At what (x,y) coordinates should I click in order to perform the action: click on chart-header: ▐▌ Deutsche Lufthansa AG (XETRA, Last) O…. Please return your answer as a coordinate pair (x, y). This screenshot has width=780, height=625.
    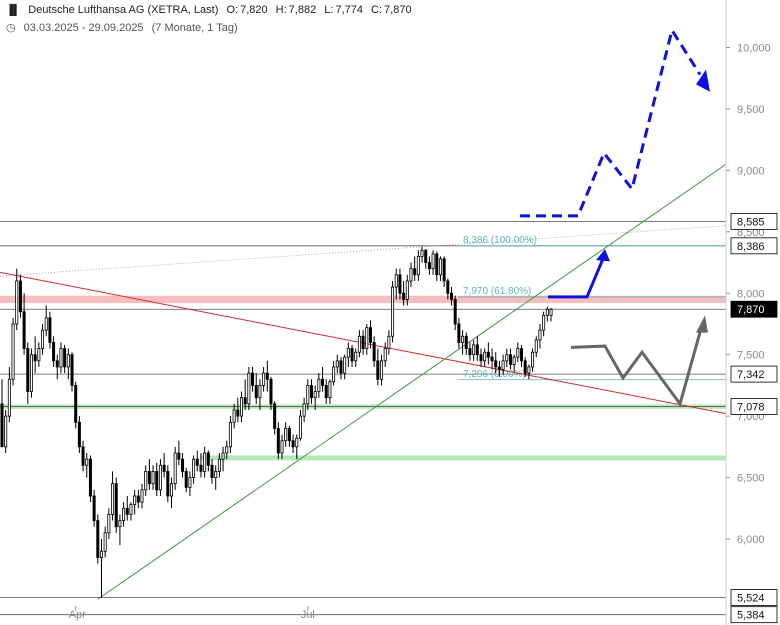
    Looking at the image, I should click on (211, 10).